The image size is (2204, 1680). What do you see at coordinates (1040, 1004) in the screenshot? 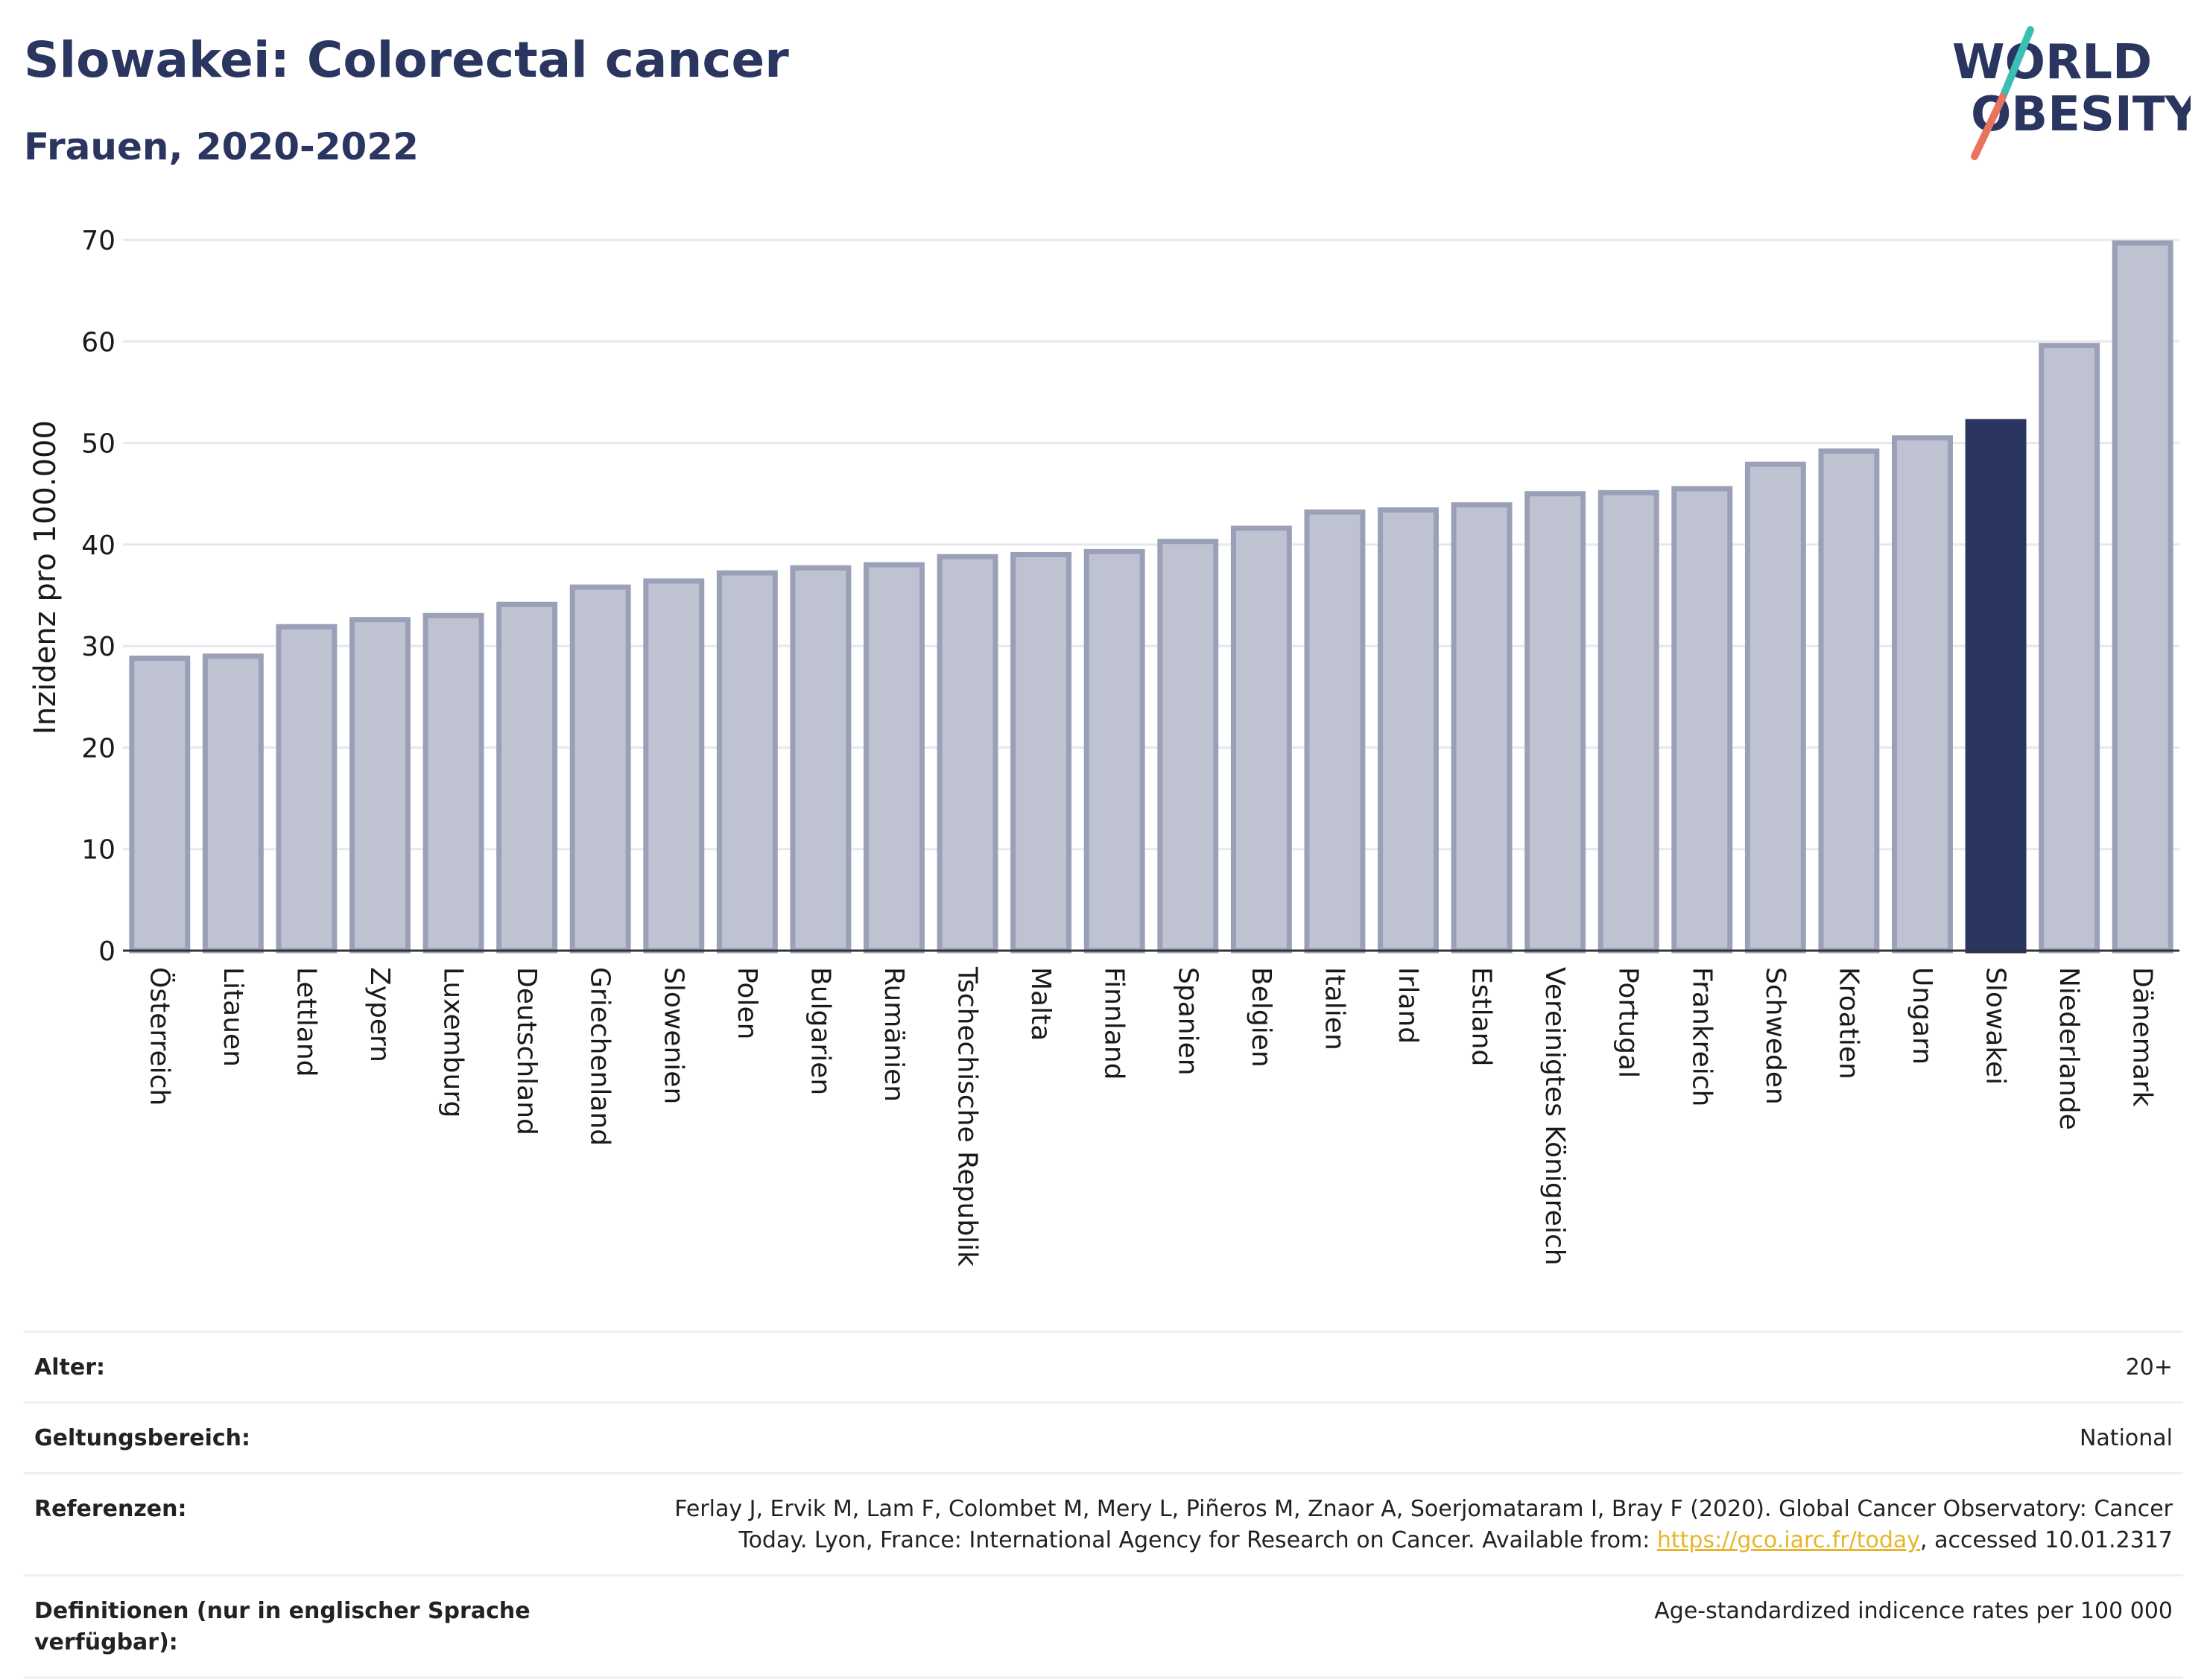
I see `x-tick-label: Malta` at bounding box center [1040, 1004].